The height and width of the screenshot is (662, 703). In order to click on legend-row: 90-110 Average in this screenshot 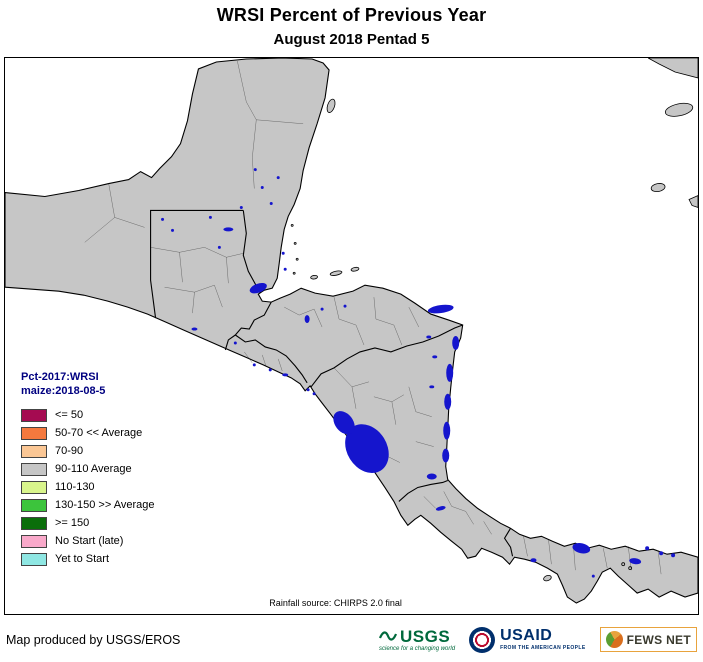, I will do `click(88, 469)`.